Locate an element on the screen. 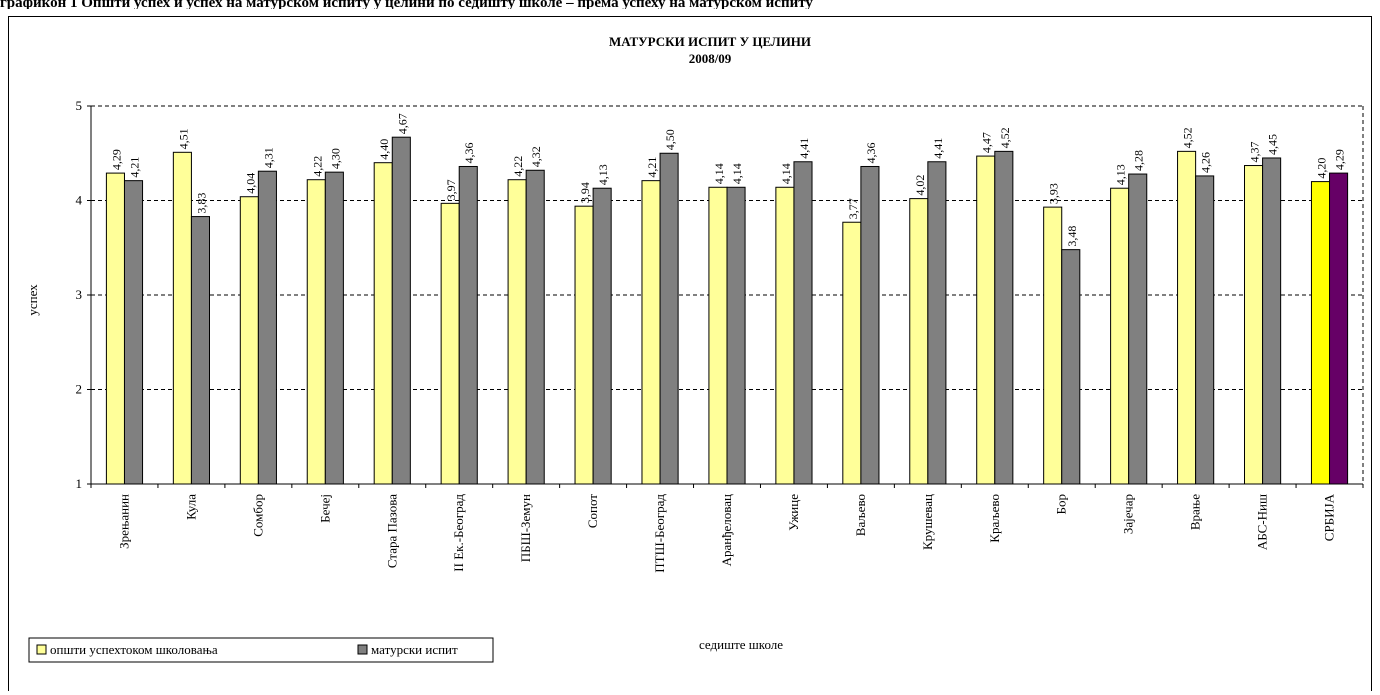  y-tick-label: 5 is located at coordinates (79, 105).